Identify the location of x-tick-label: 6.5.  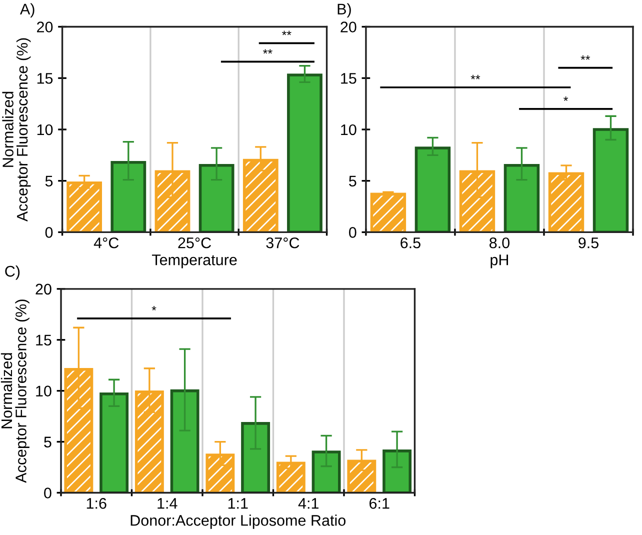
(410, 242).